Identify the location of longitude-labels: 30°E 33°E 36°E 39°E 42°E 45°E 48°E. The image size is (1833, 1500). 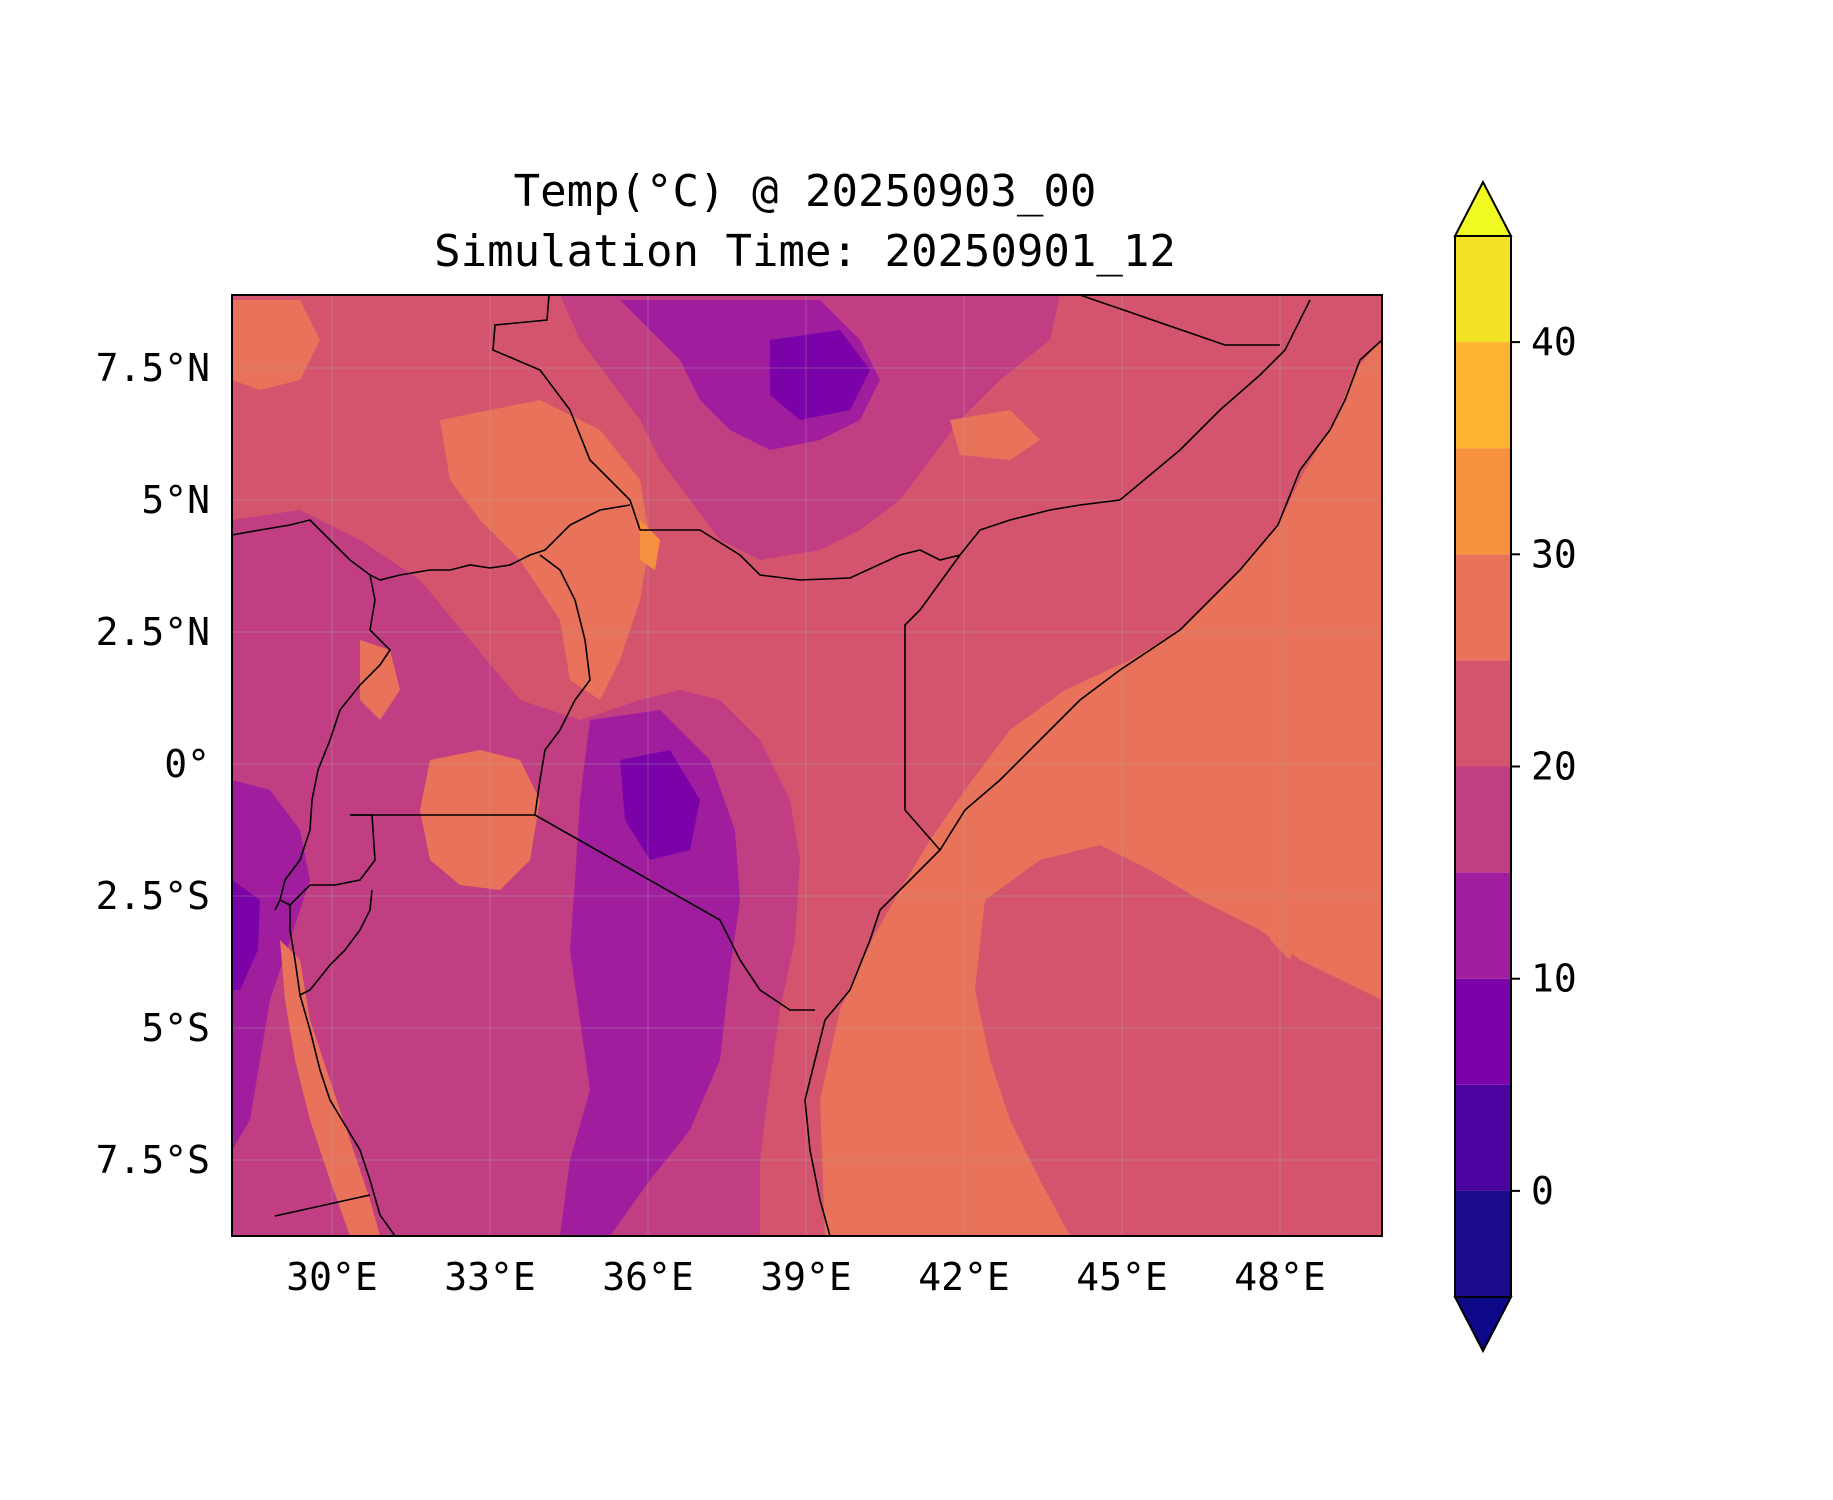
(806, 1277).